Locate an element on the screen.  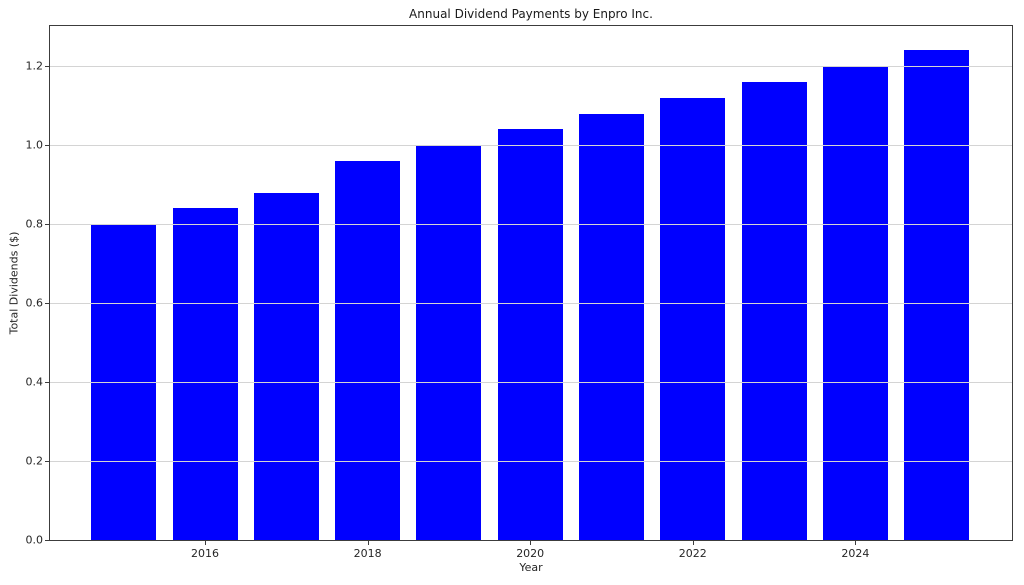
y-tick-label-0.2: 0.2 is located at coordinates (34, 461).